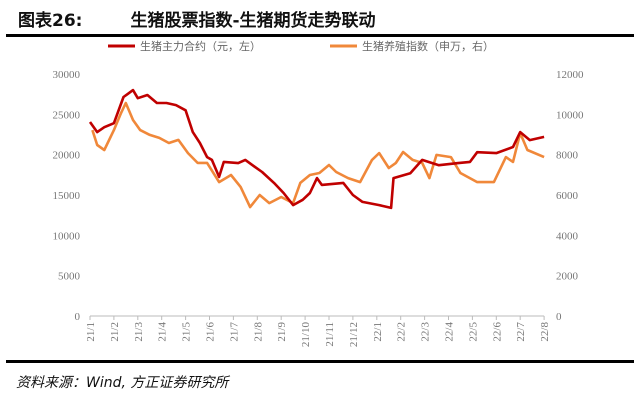 This screenshot has height=400, width=640. I want to click on x-tick-label: 22/7, so click(521, 332).